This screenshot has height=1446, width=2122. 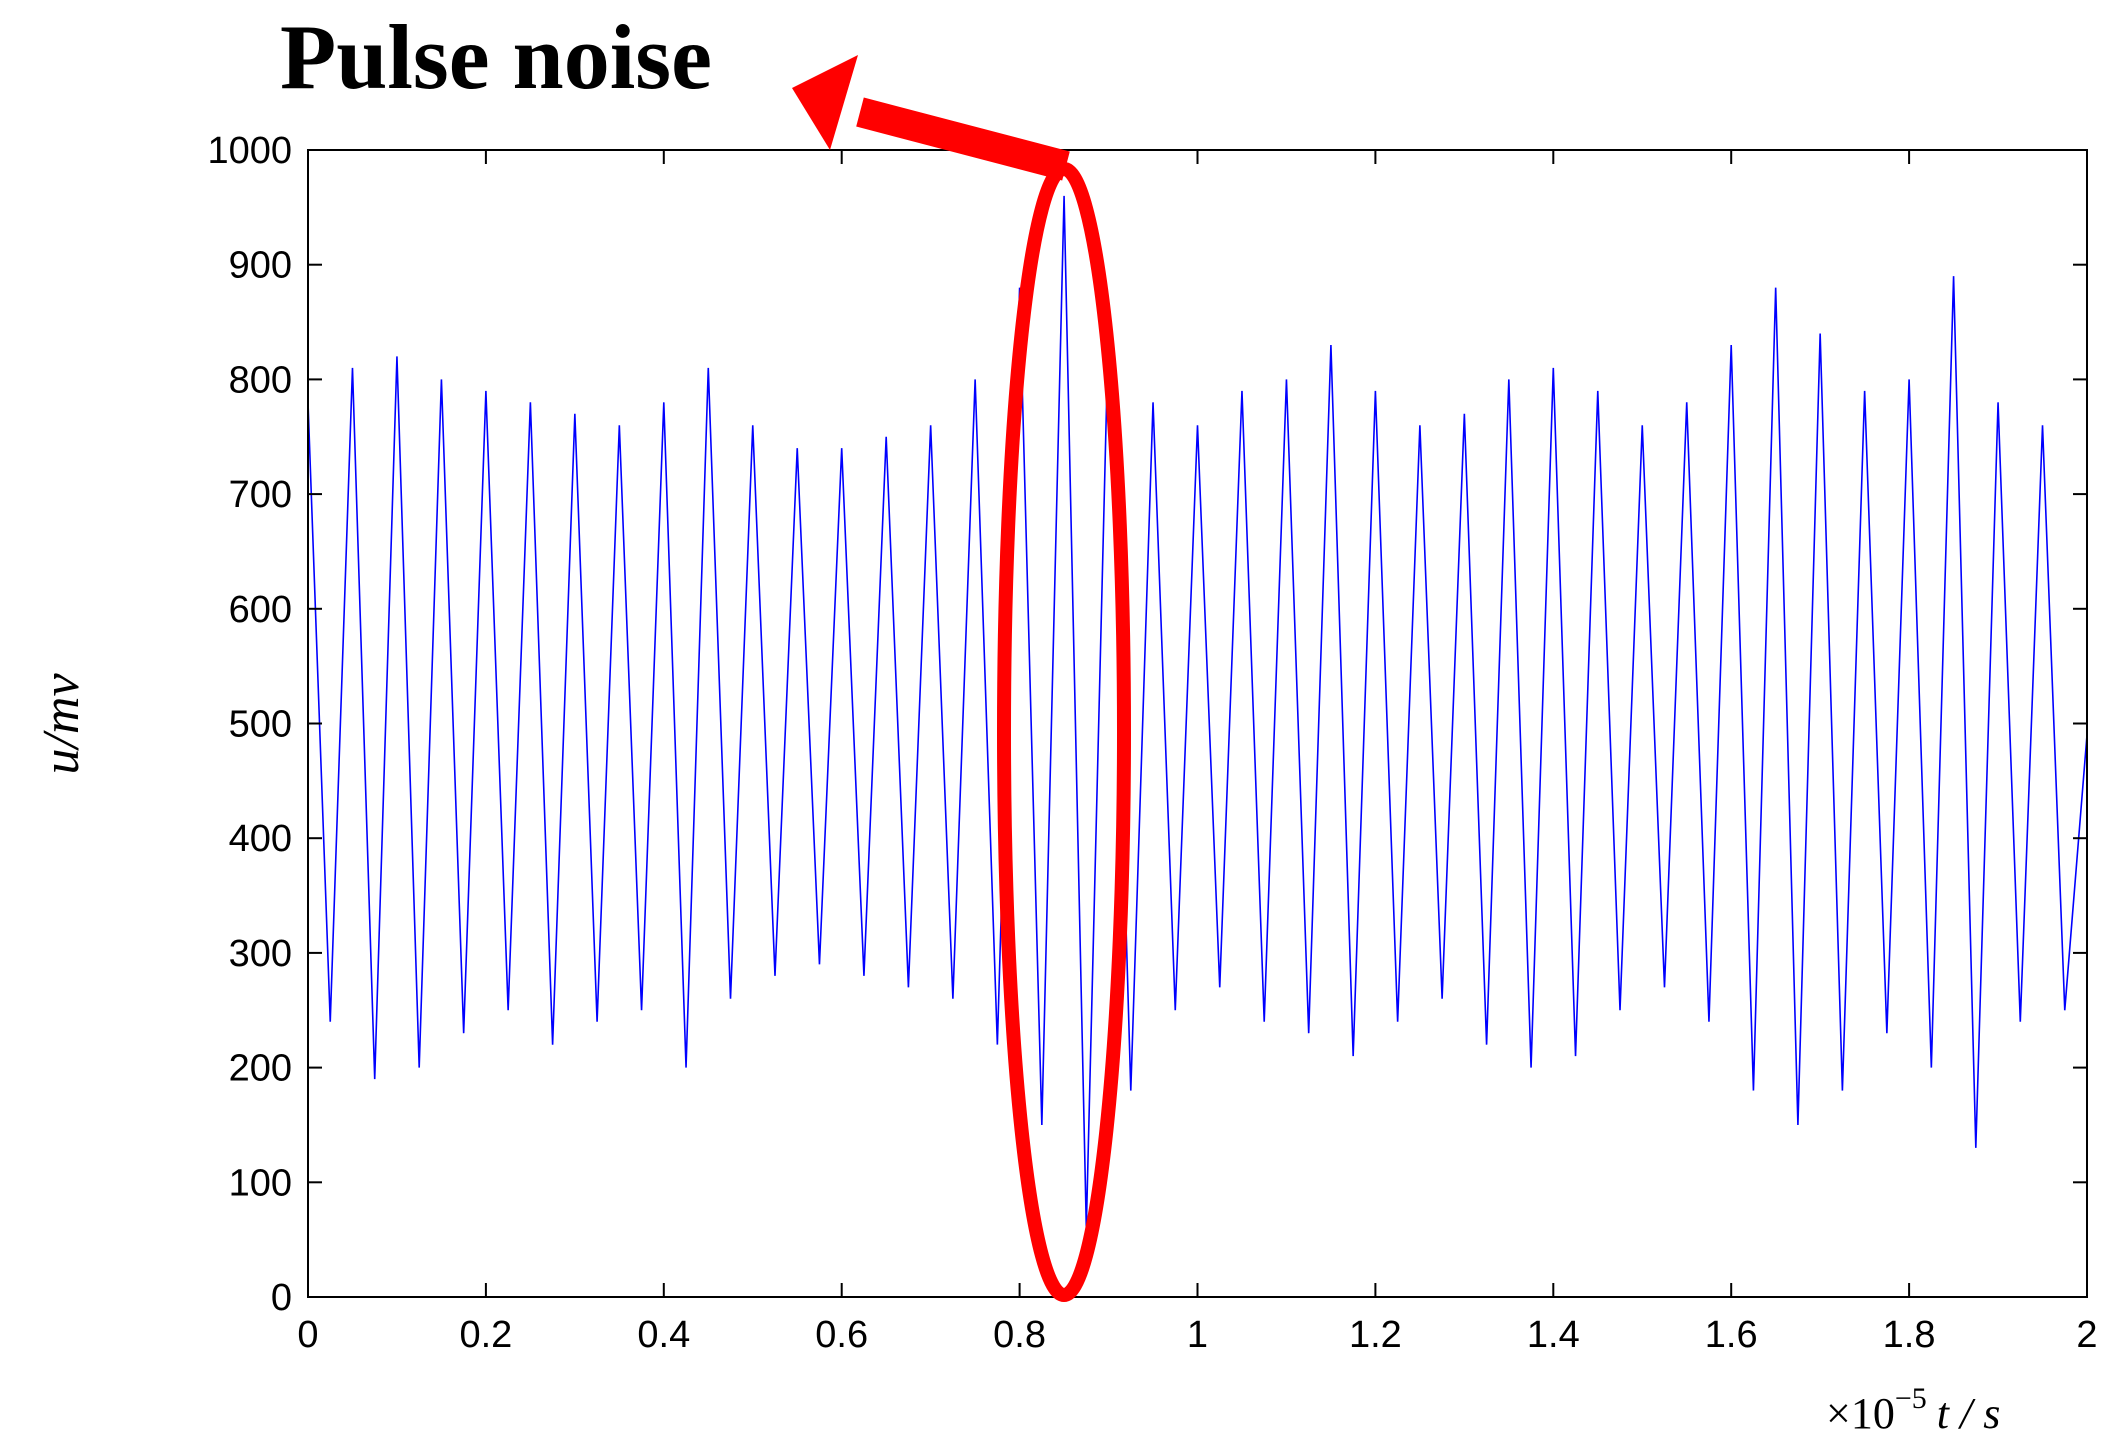 What do you see at coordinates (260, 839) in the screenshot?
I see `y-tick-label: 400` at bounding box center [260, 839].